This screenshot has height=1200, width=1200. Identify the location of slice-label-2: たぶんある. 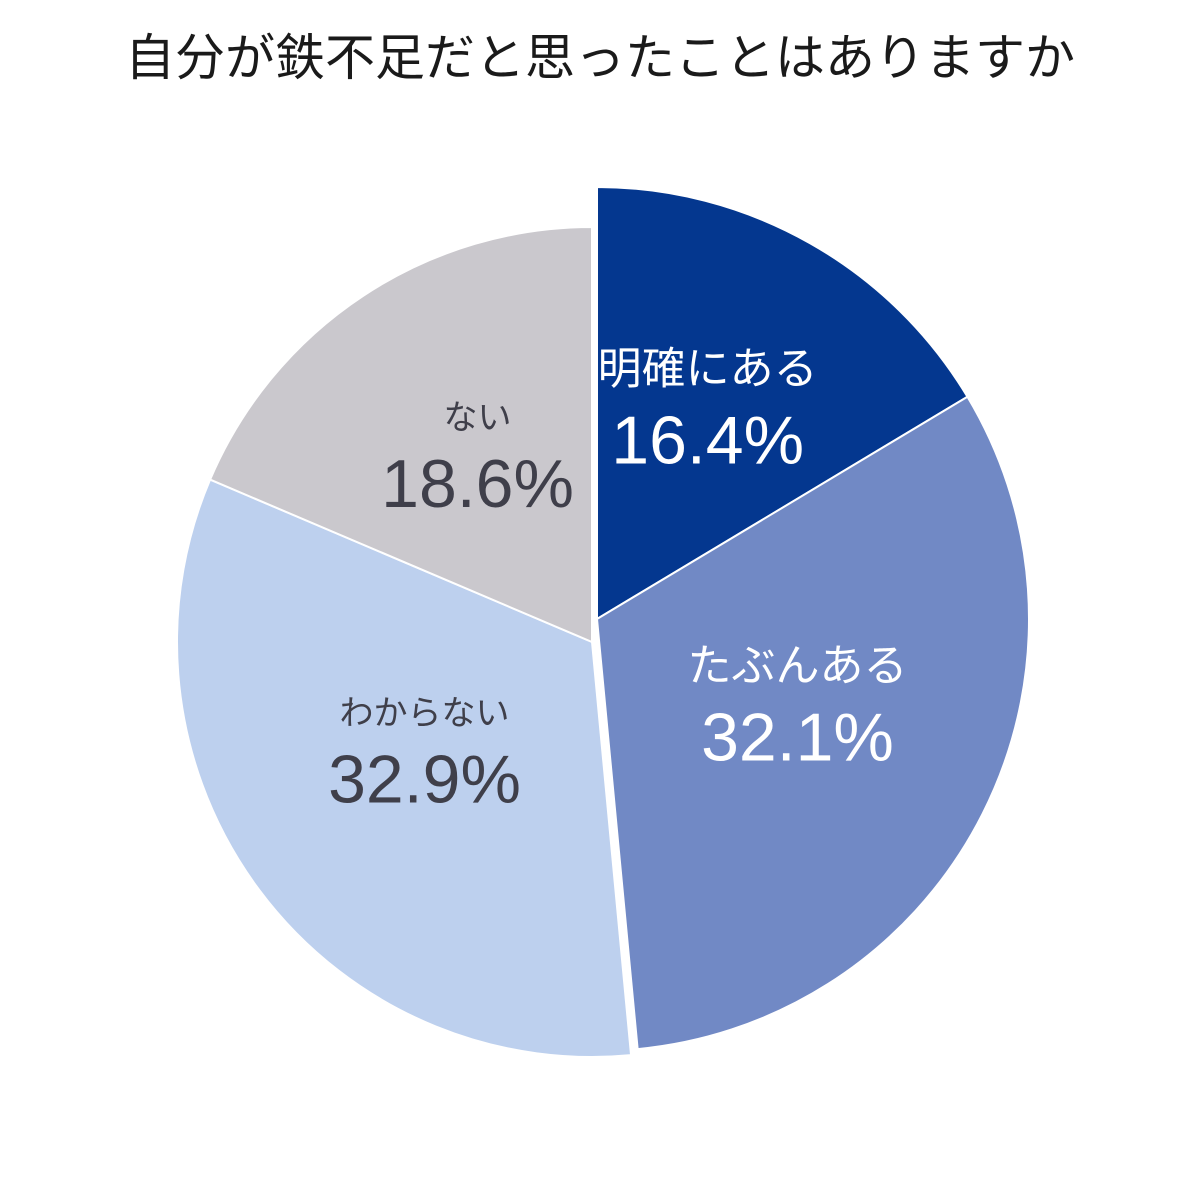
(797, 665).